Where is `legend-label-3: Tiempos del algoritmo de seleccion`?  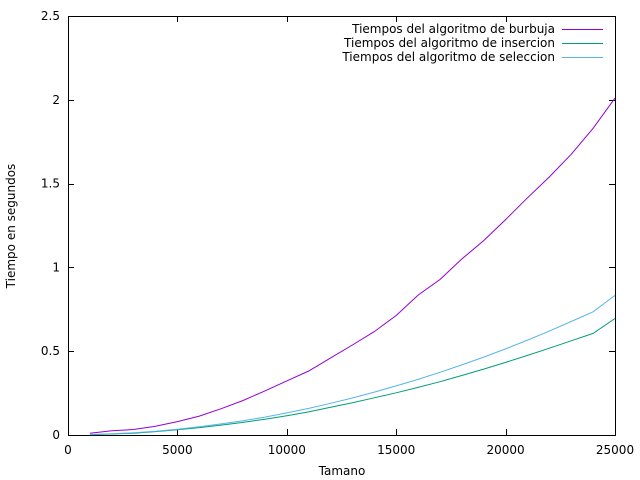
legend-label-3: Tiempos del algoritmo de seleccion is located at coordinates (448, 57).